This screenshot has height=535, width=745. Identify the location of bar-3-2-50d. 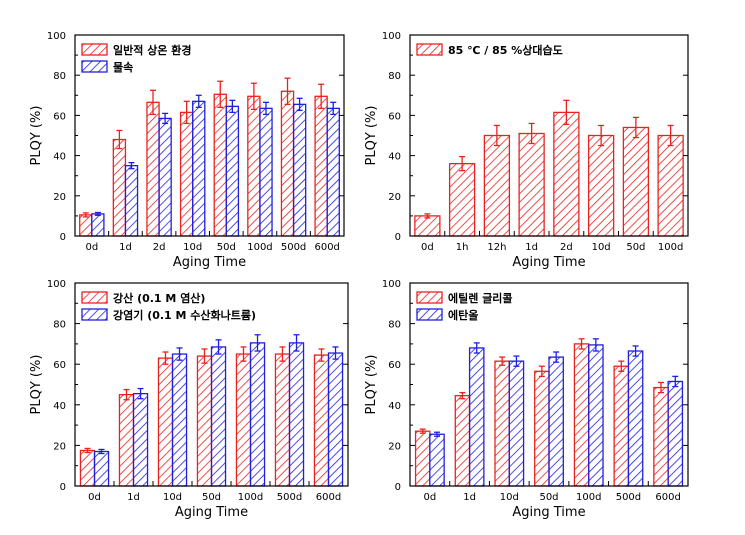
(218, 416).